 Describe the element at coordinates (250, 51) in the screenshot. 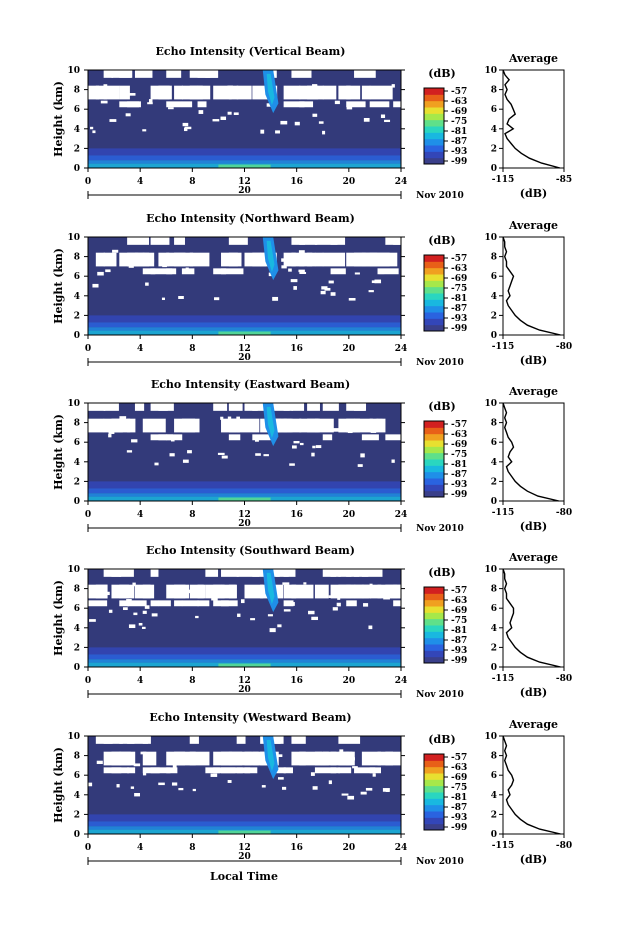

I see `panel-title: Echo Intensity (Vertical Beam)` at that location.